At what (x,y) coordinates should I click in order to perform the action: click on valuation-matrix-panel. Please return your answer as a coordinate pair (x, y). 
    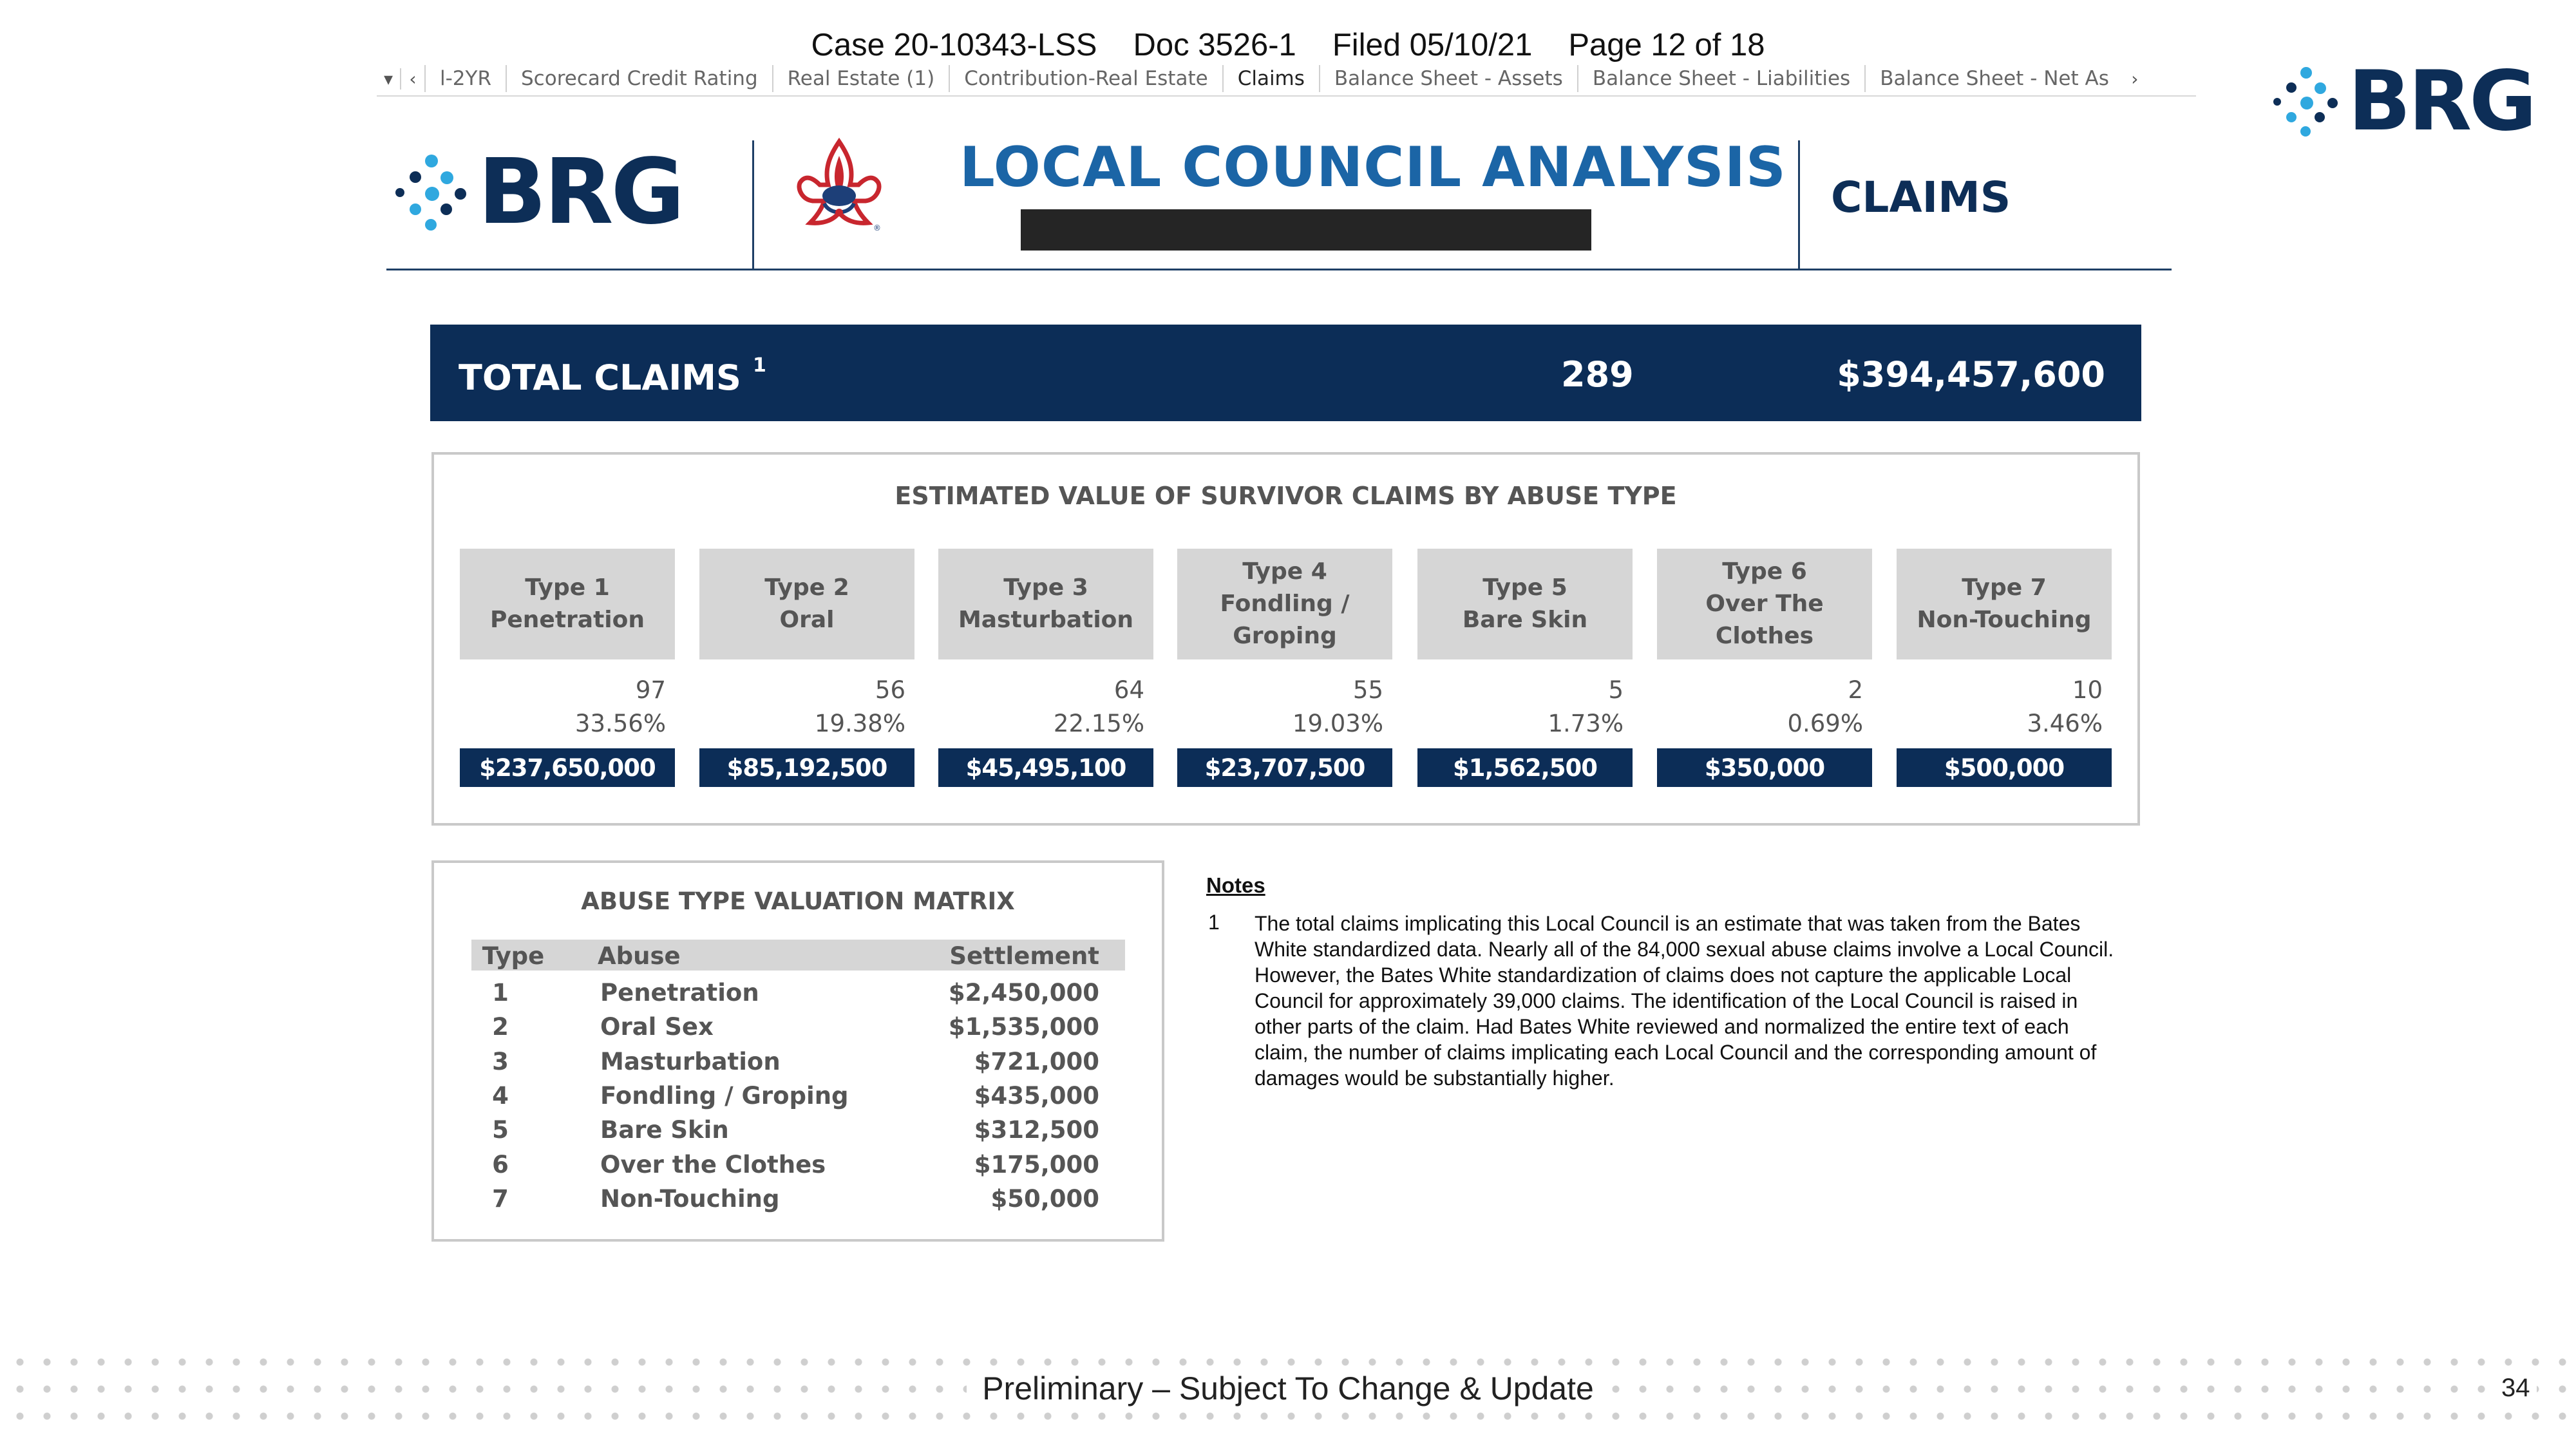
    Looking at the image, I should click on (797, 1051).